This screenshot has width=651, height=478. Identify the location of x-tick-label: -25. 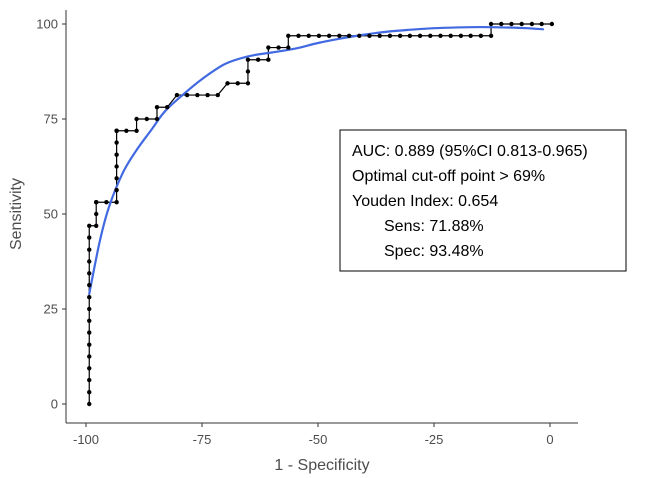
(434, 439).